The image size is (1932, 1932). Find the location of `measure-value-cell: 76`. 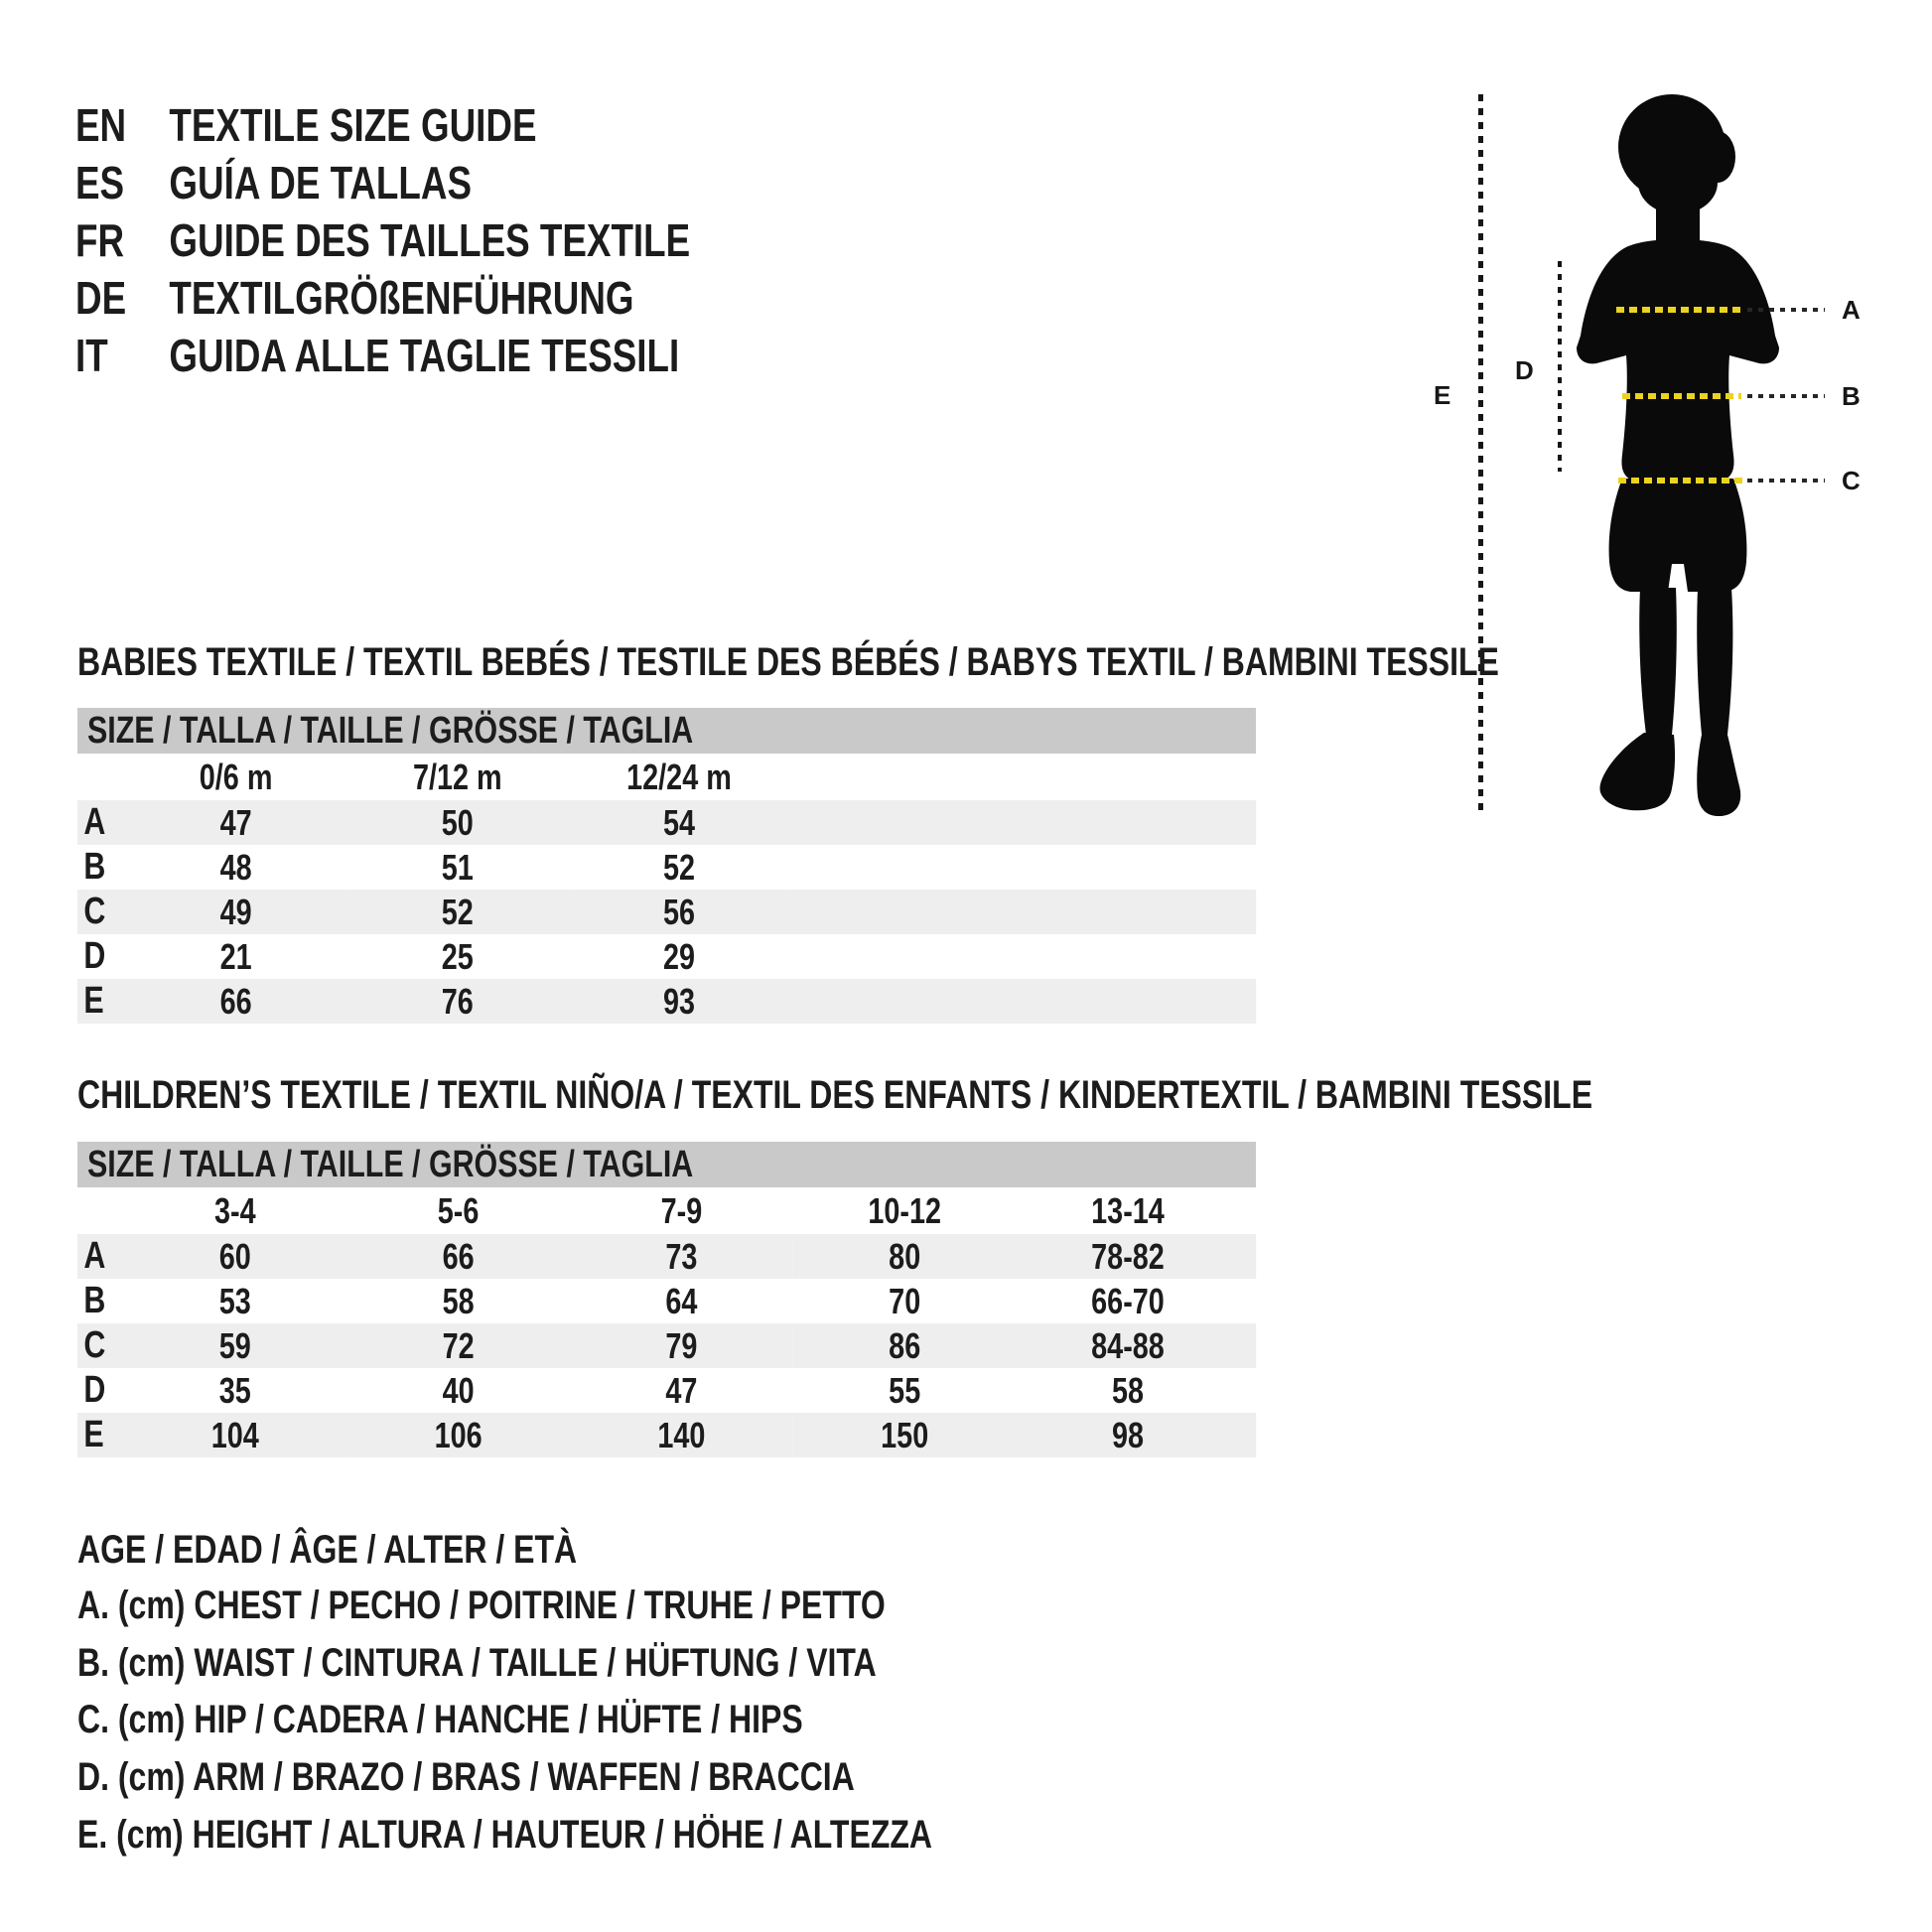

measure-value-cell: 76 is located at coordinates (458, 1001).